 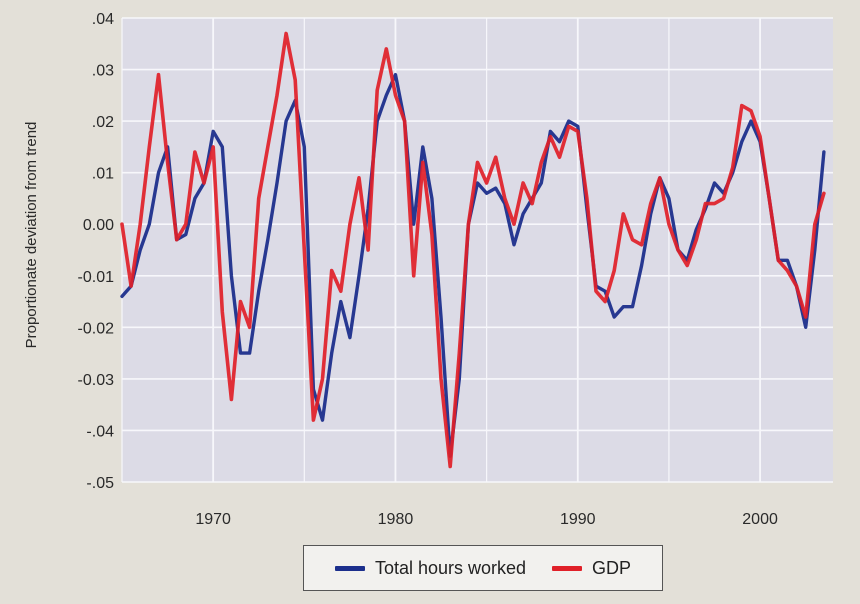 What do you see at coordinates (349, 568) in the screenshot?
I see `legend-swatch-hours` at bounding box center [349, 568].